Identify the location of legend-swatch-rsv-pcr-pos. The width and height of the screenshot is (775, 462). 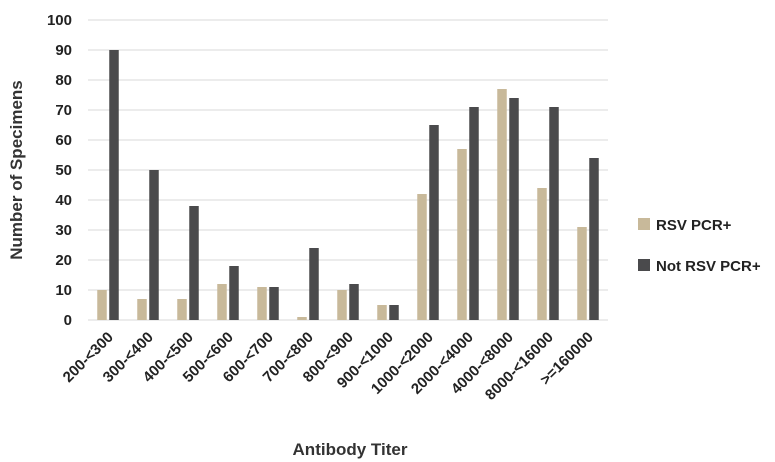
(644, 224).